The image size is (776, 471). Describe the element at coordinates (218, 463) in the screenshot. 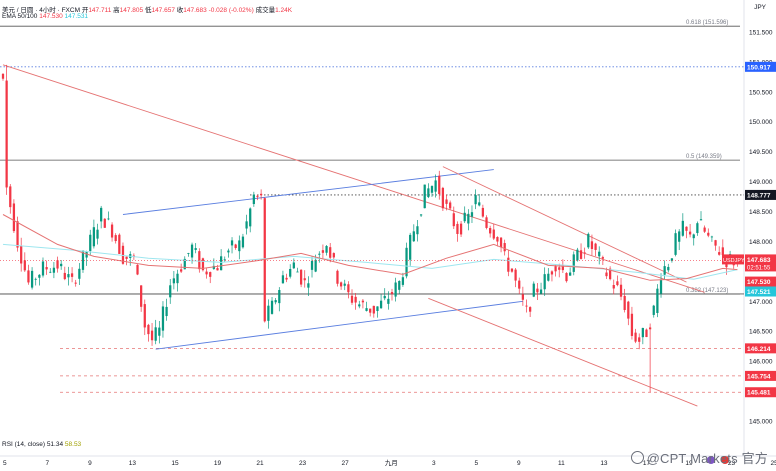

I see `x-tick-label: 19` at that location.